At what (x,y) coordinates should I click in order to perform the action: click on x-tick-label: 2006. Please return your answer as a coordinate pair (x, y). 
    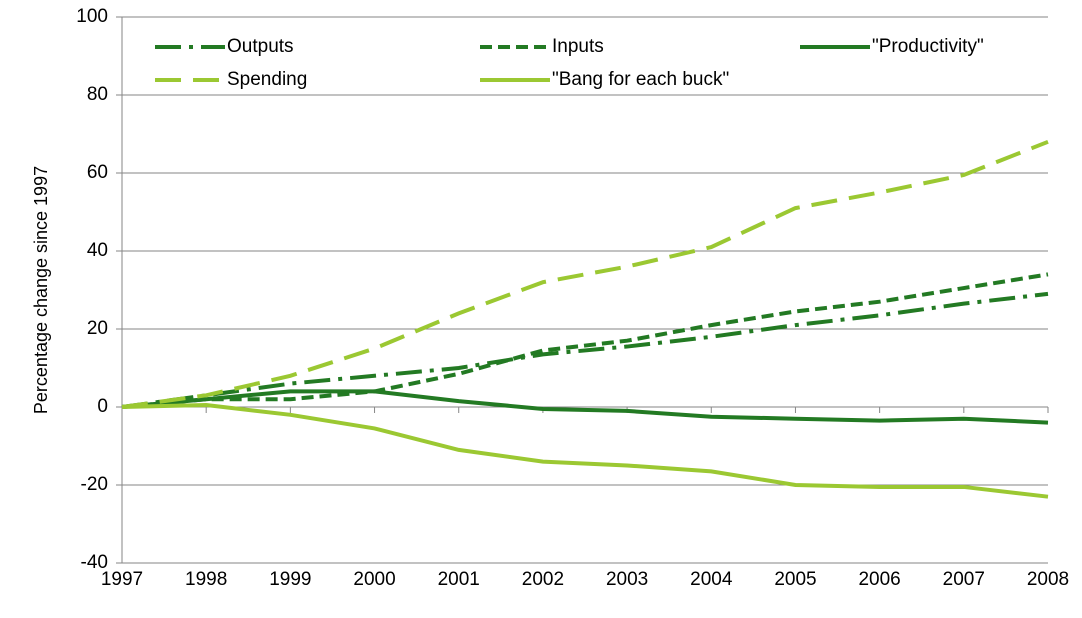
    Looking at the image, I should click on (879, 579).